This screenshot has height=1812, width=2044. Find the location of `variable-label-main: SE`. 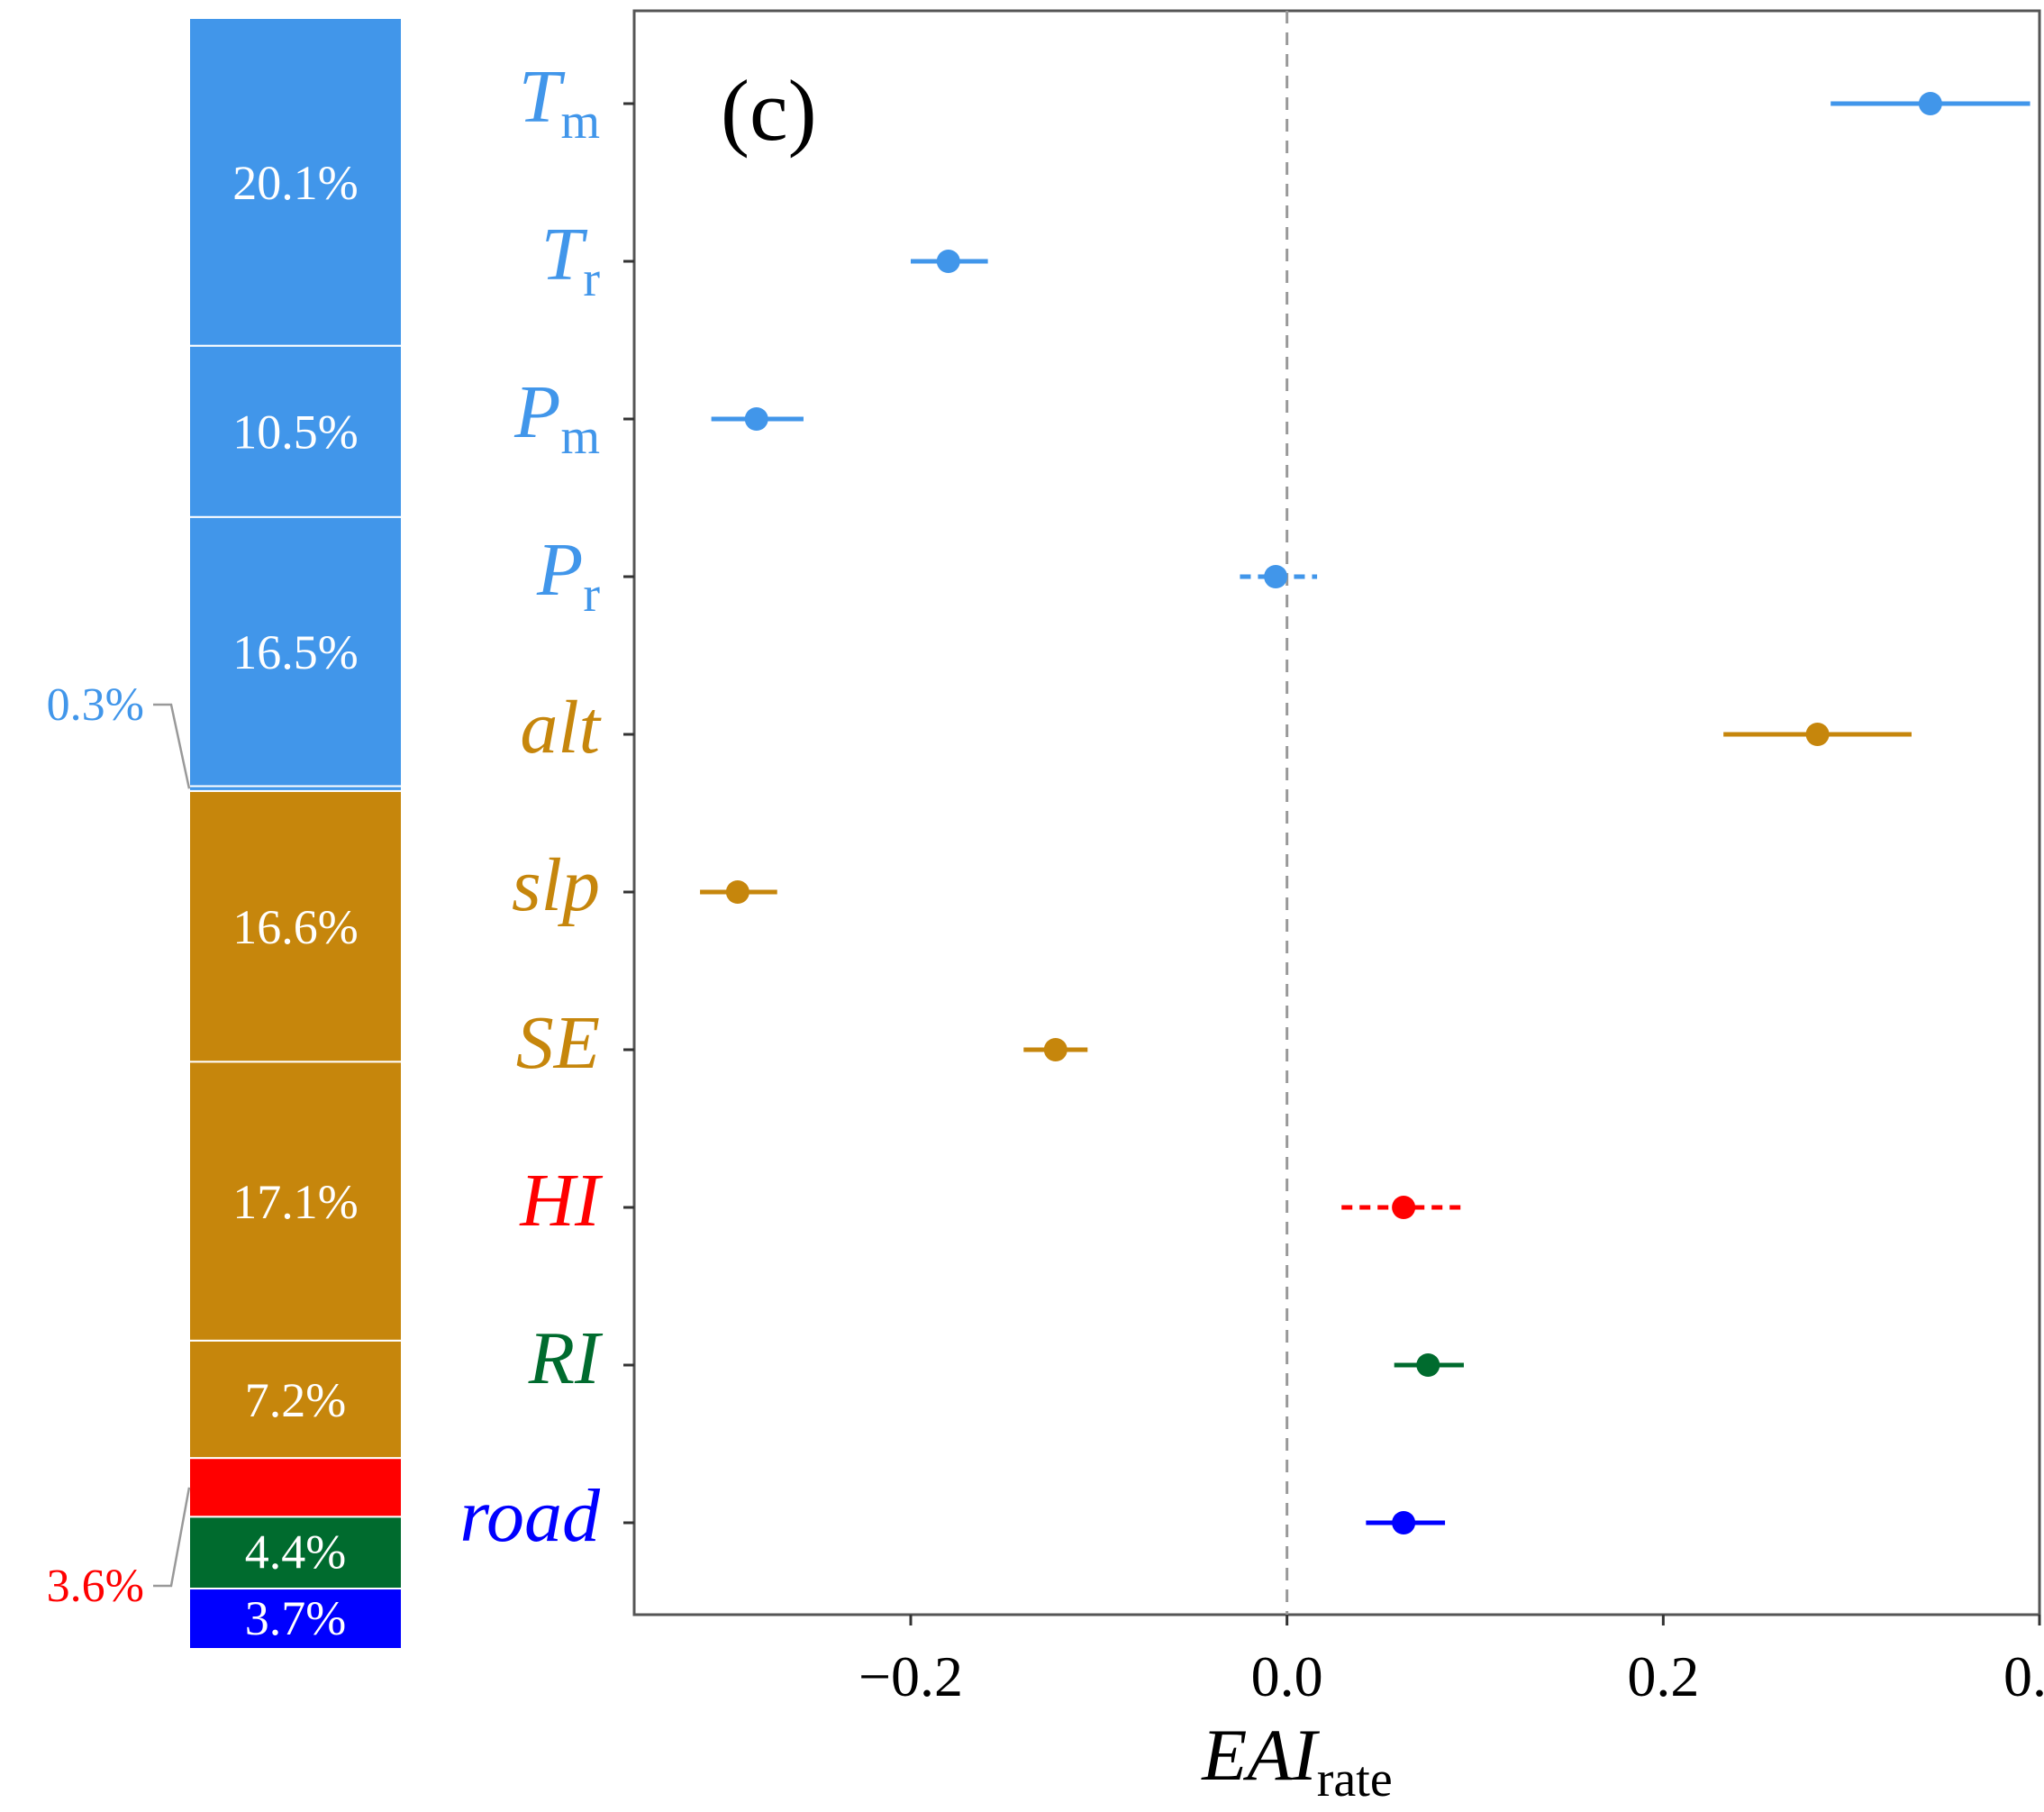

variable-label-main: SE is located at coordinates (558, 1043).